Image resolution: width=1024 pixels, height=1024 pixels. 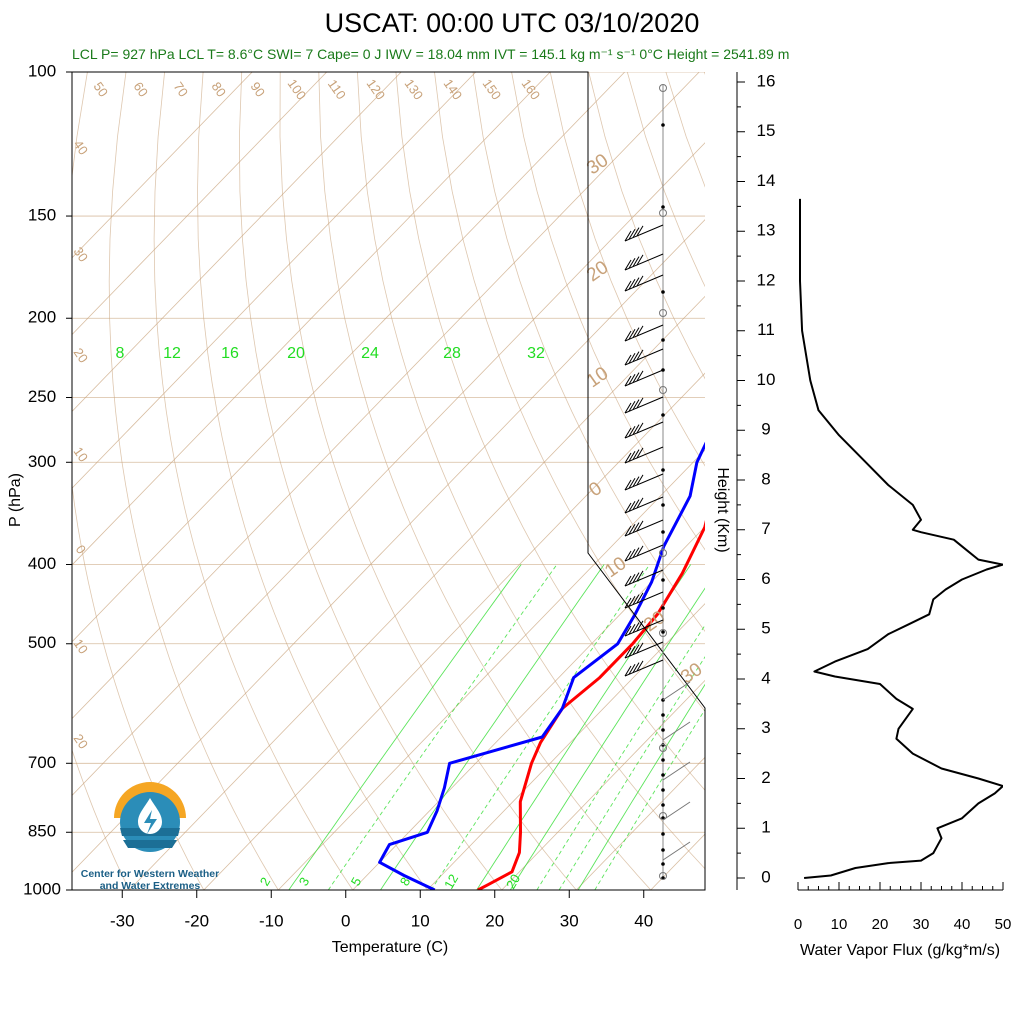 What do you see at coordinates (615, 567) in the screenshot?
I see `adiabat-right-label: 10` at bounding box center [615, 567].